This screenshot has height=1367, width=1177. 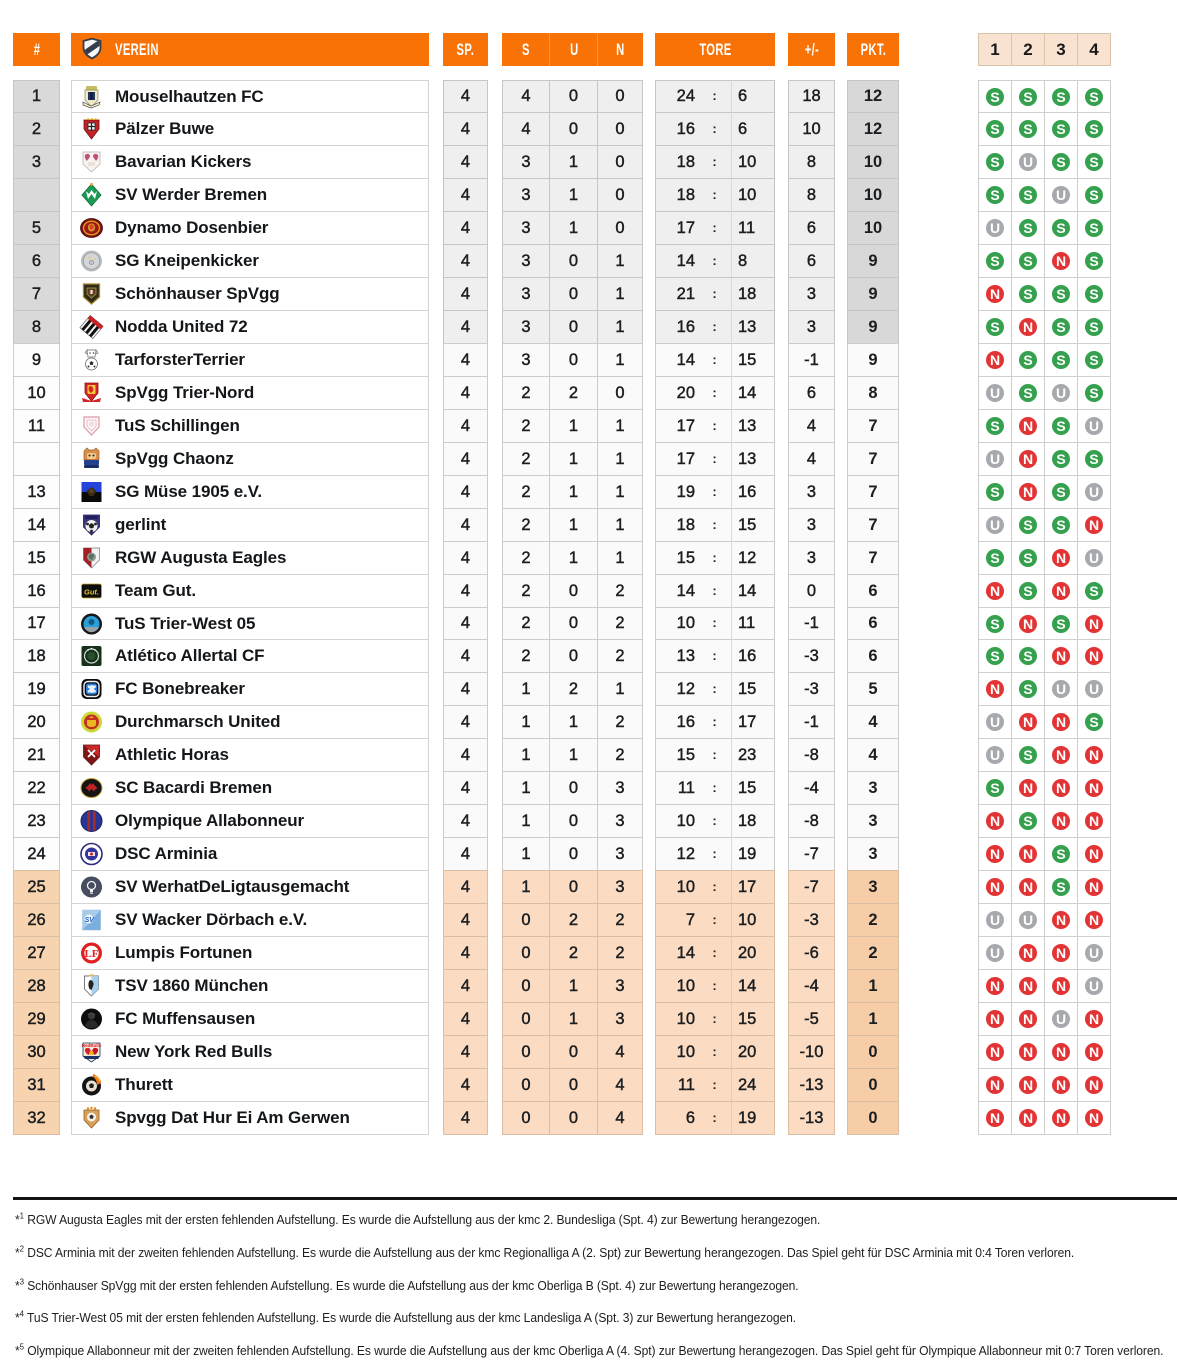 I want to click on svg-text: RedBulls, so click(x=92, y=1045).